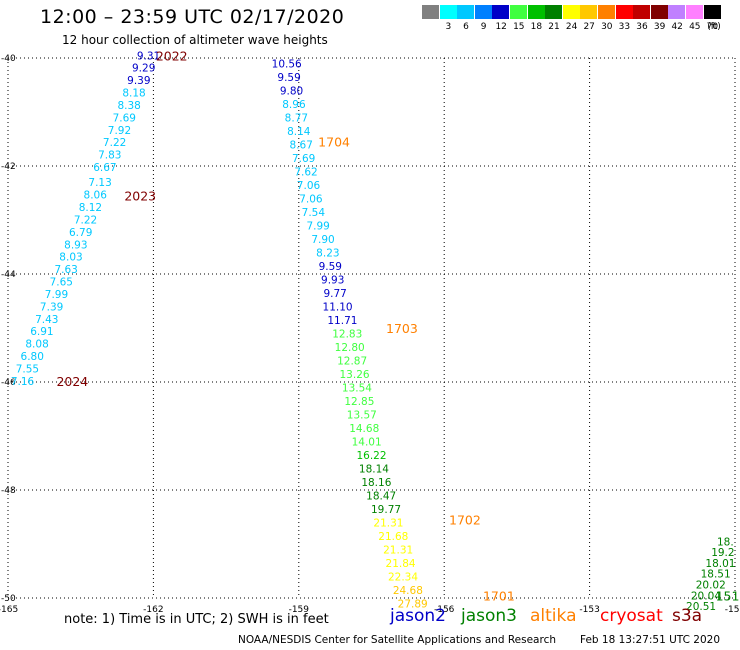 The image size is (740, 650). Describe the element at coordinates (357, 388) in the screenshot. I see `wave-height-value: 13.54` at that location.